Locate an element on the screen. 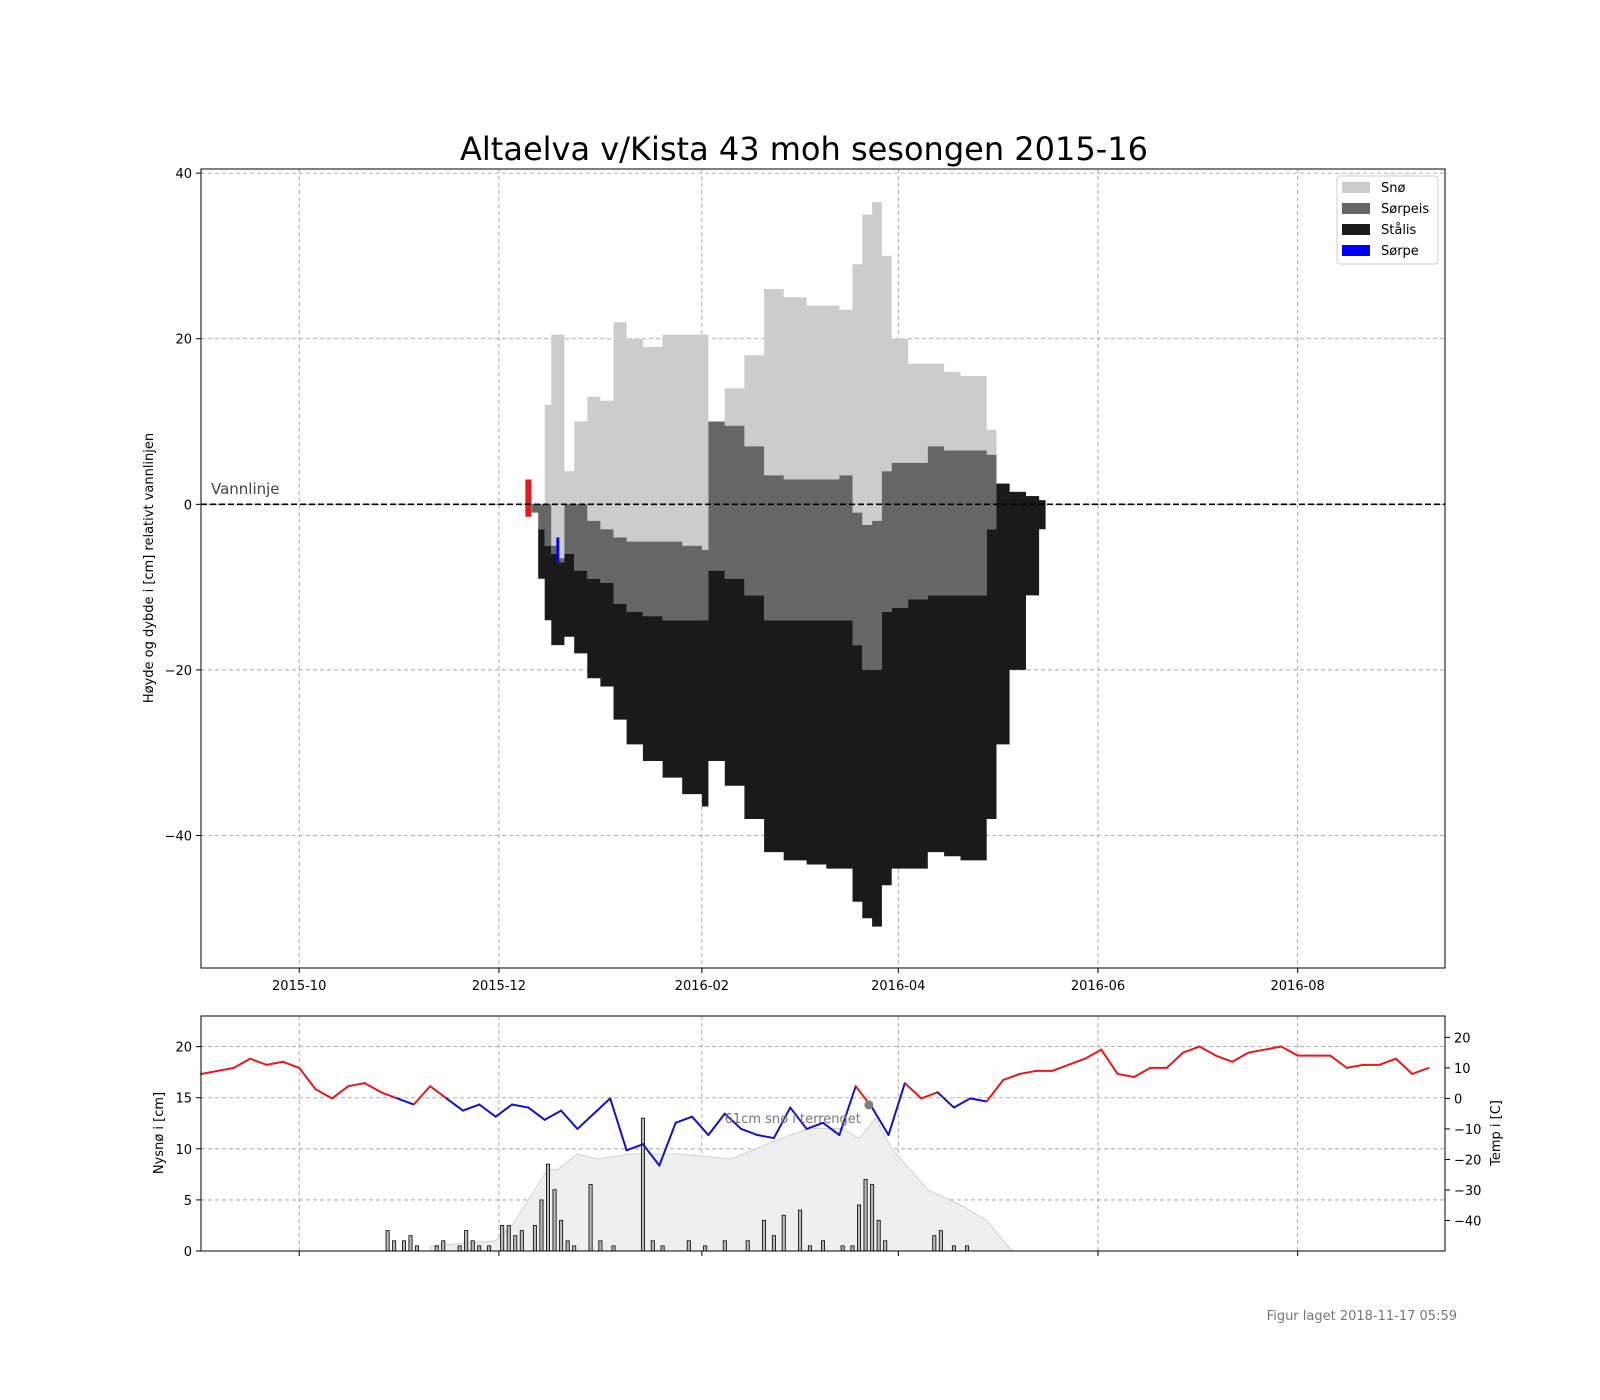  bottom-grid is located at coordinates (823, 1133).